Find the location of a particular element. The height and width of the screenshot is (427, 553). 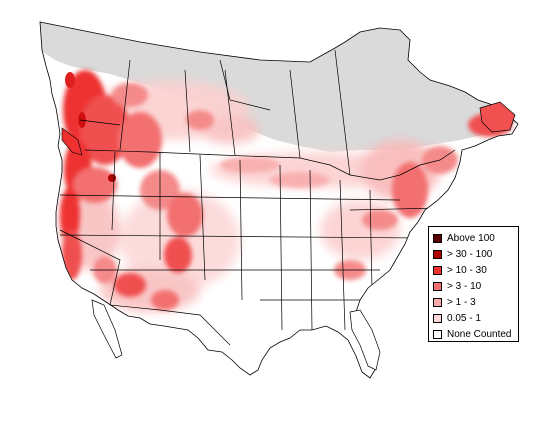

legend-item-0-05-1: 0.05 - 1 is located at coordinates (475, 318).